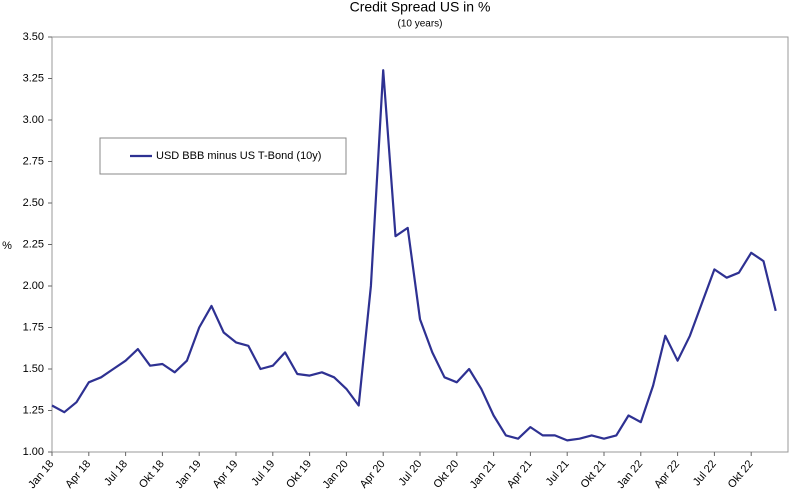 This screenshot has width=789, height=491. Describe the element at coordinates (33, 286) in the screenshot. I see `y-tick-label: 2.00` at that location.